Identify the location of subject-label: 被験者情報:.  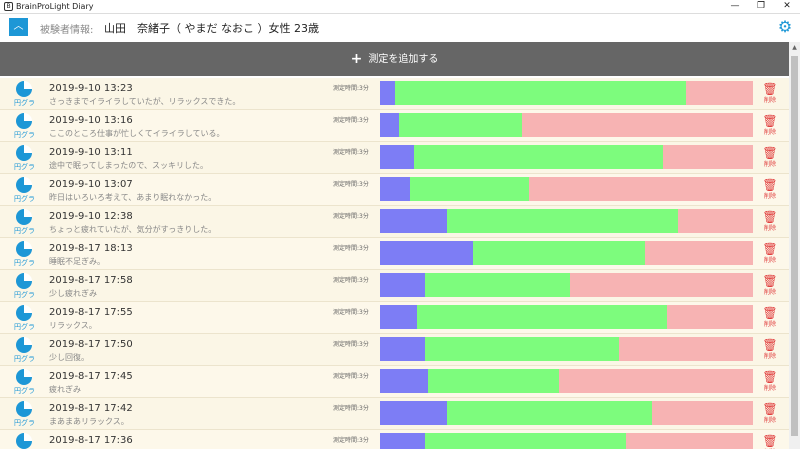
(67, 30).